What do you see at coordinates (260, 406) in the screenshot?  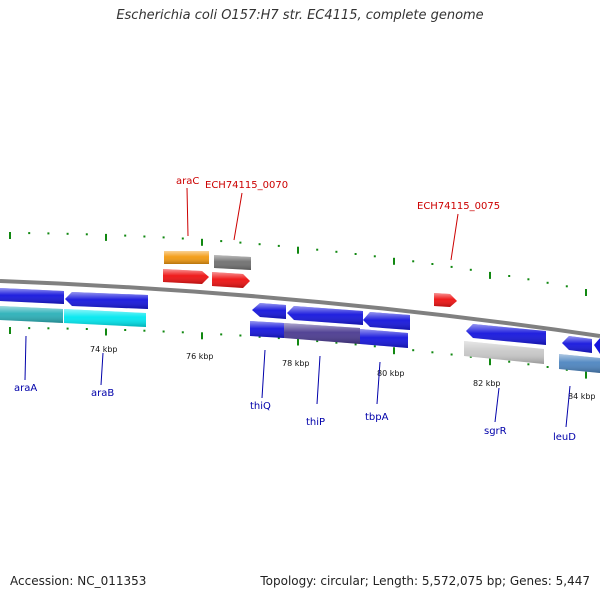 I see `label-thiQ: thiQ` at bounding box center [260, 406].